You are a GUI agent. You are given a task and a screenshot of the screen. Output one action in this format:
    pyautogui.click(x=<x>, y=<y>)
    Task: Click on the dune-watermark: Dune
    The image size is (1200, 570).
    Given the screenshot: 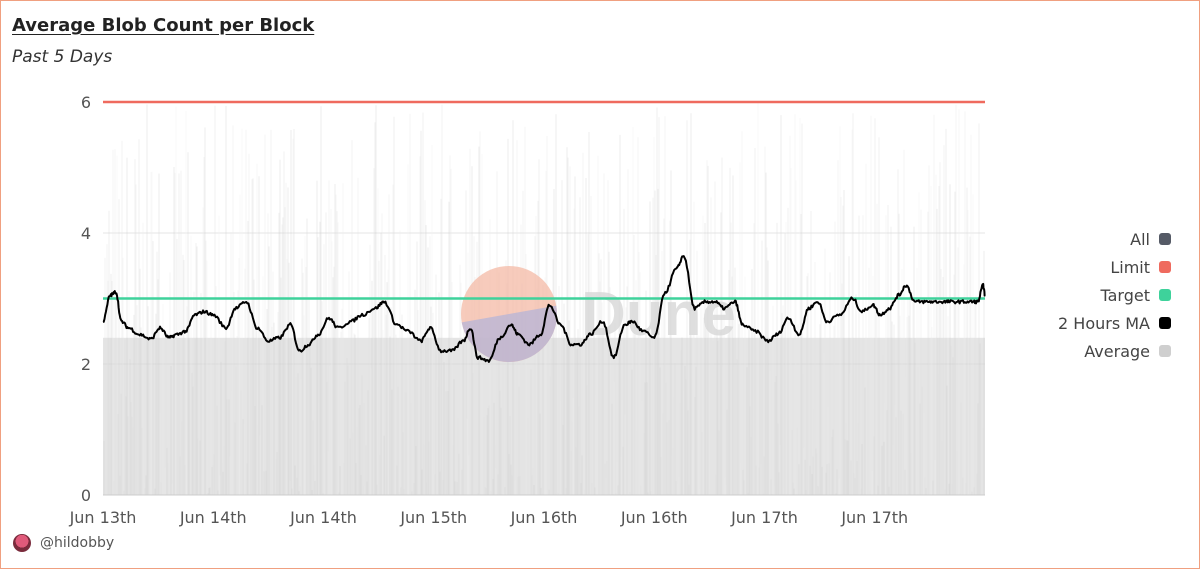 What is the action you would take?
    pyautogui.click(x=598, y=314)
    